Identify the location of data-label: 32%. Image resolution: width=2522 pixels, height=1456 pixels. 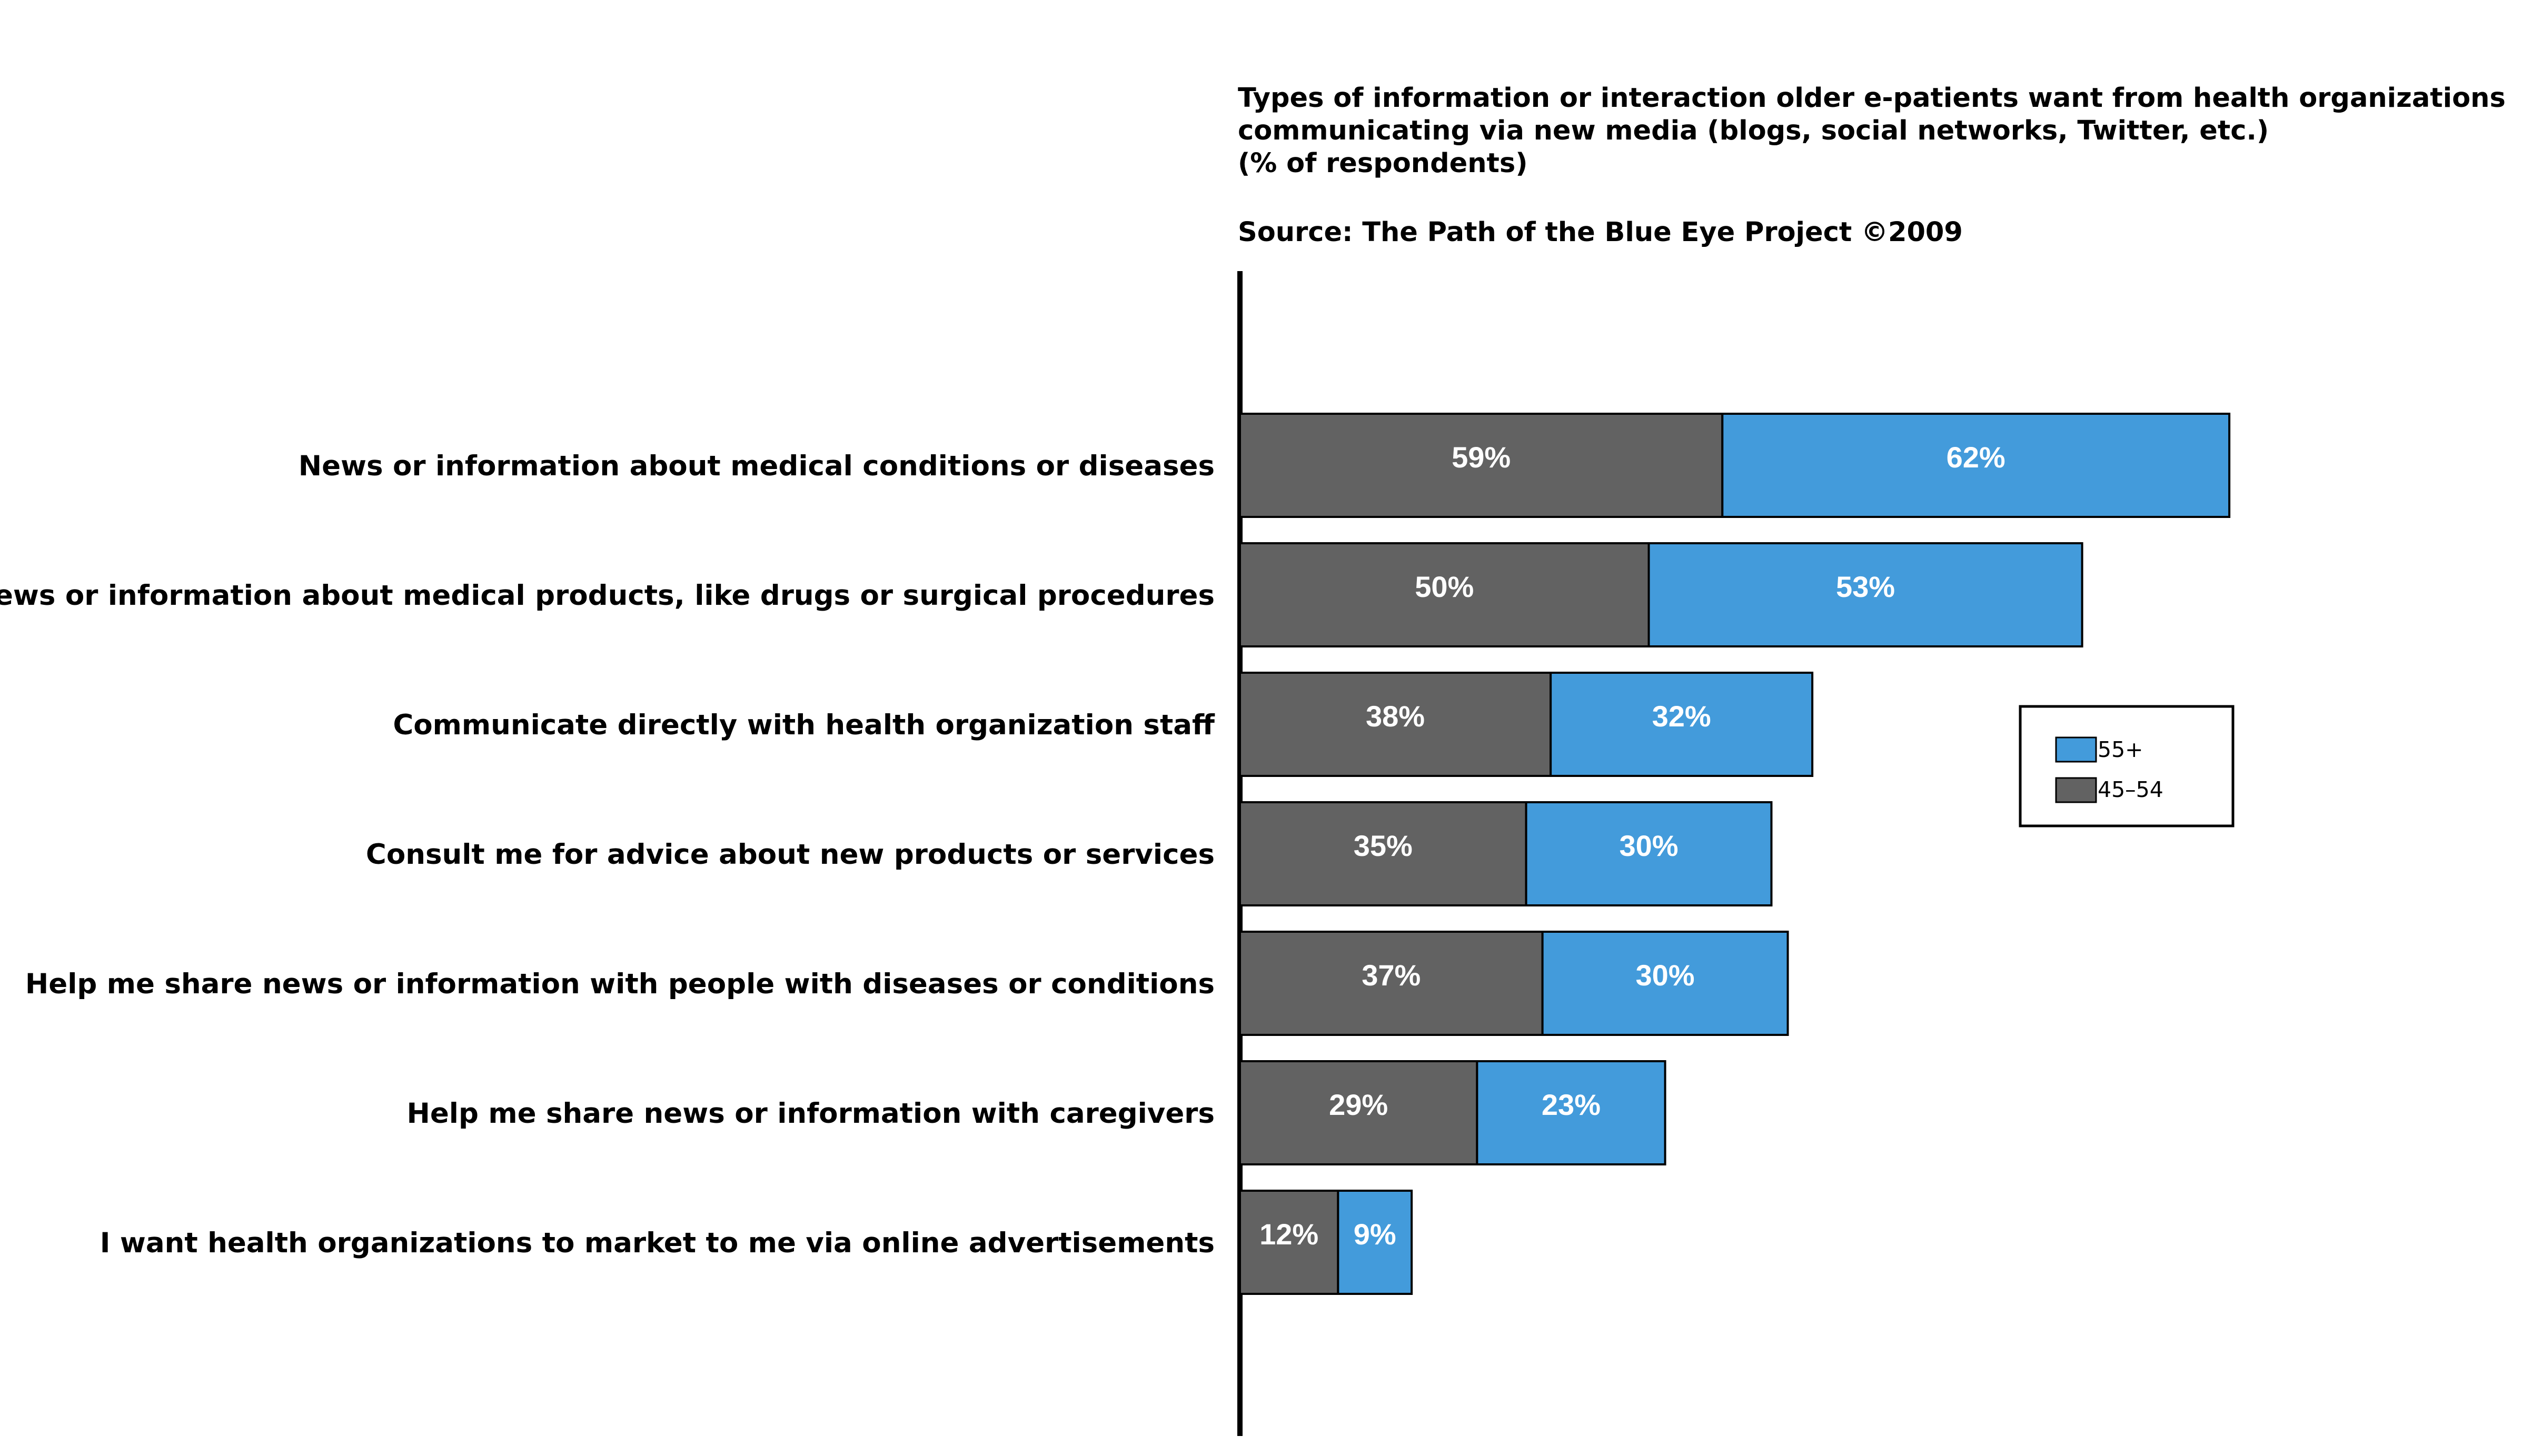
(1681, 717).